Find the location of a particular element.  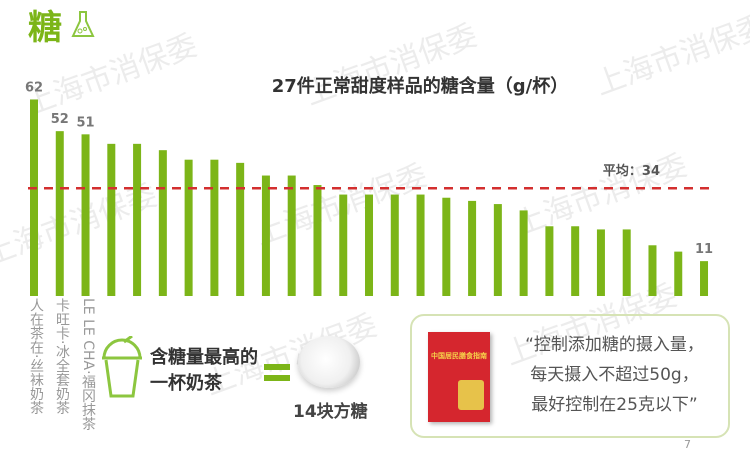

data-label: 51 is located at coordinates (85, 122).